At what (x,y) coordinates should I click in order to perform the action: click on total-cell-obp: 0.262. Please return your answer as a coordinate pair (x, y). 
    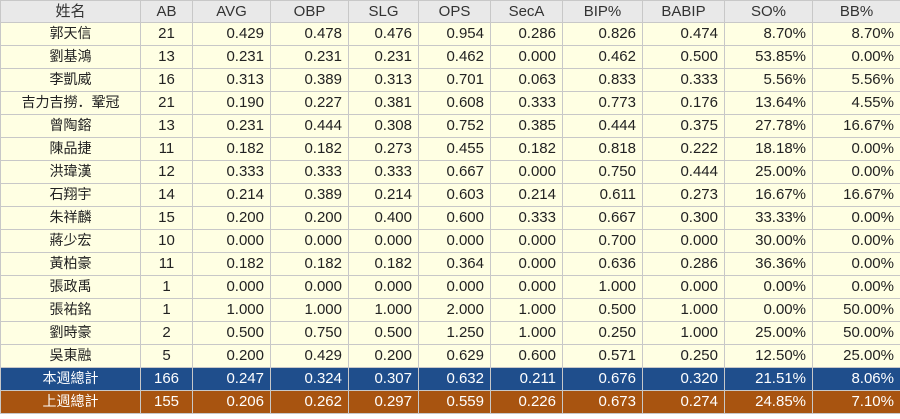
    Looking at the image, I should click on (309, 402).